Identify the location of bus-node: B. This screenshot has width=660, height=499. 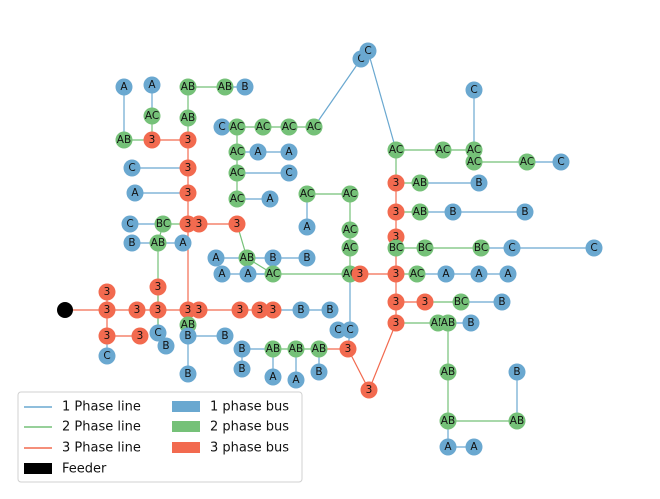
(525, 212).